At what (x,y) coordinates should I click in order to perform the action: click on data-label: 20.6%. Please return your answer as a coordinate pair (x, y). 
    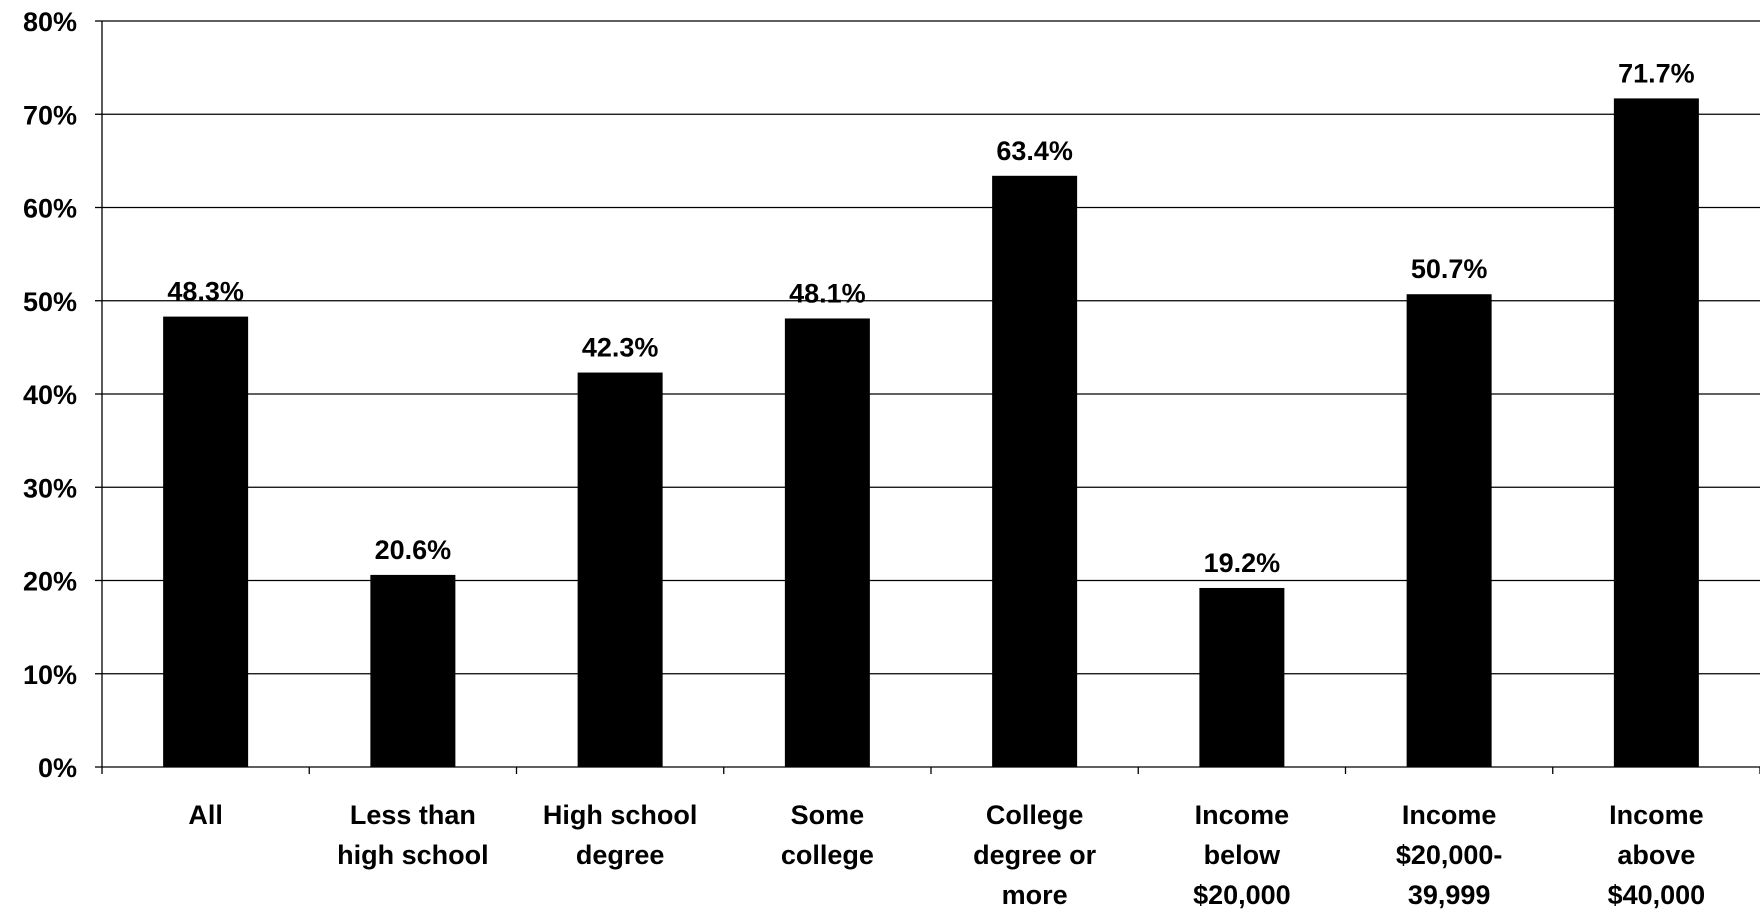
    Looking at the image, I should click on (413, 550).